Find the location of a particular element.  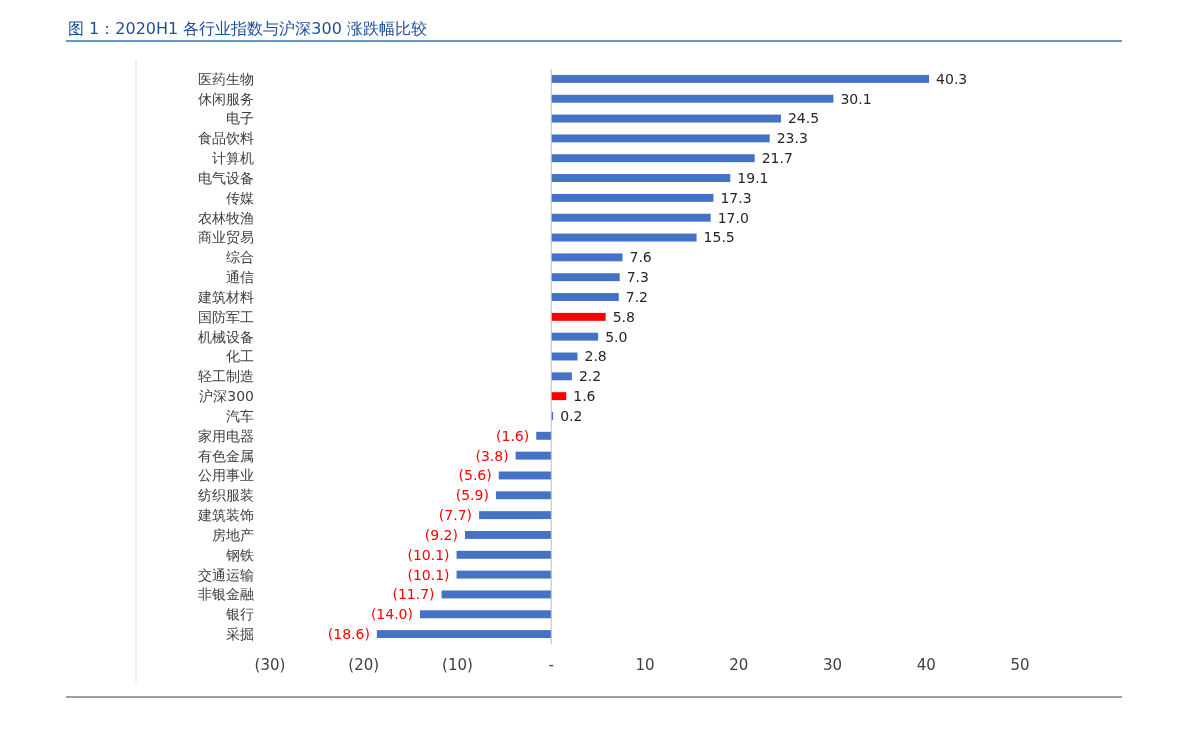

y-tick-label: 化工 is located at coordinates (240, 356).